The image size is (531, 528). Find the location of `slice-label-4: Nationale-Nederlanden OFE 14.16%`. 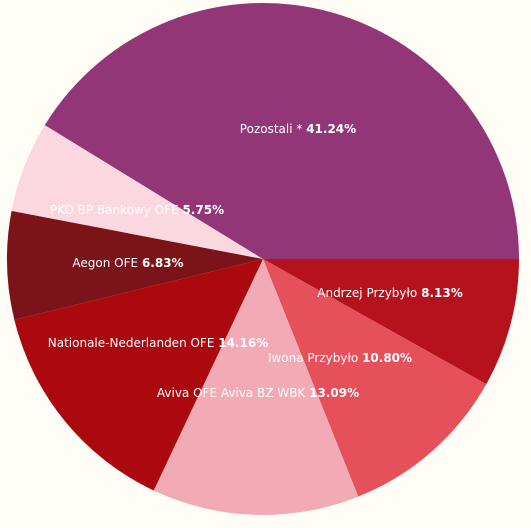

slice-label-4: Nationale-Nederlanden OFE 14.16% is located at coordinates (158, 343).